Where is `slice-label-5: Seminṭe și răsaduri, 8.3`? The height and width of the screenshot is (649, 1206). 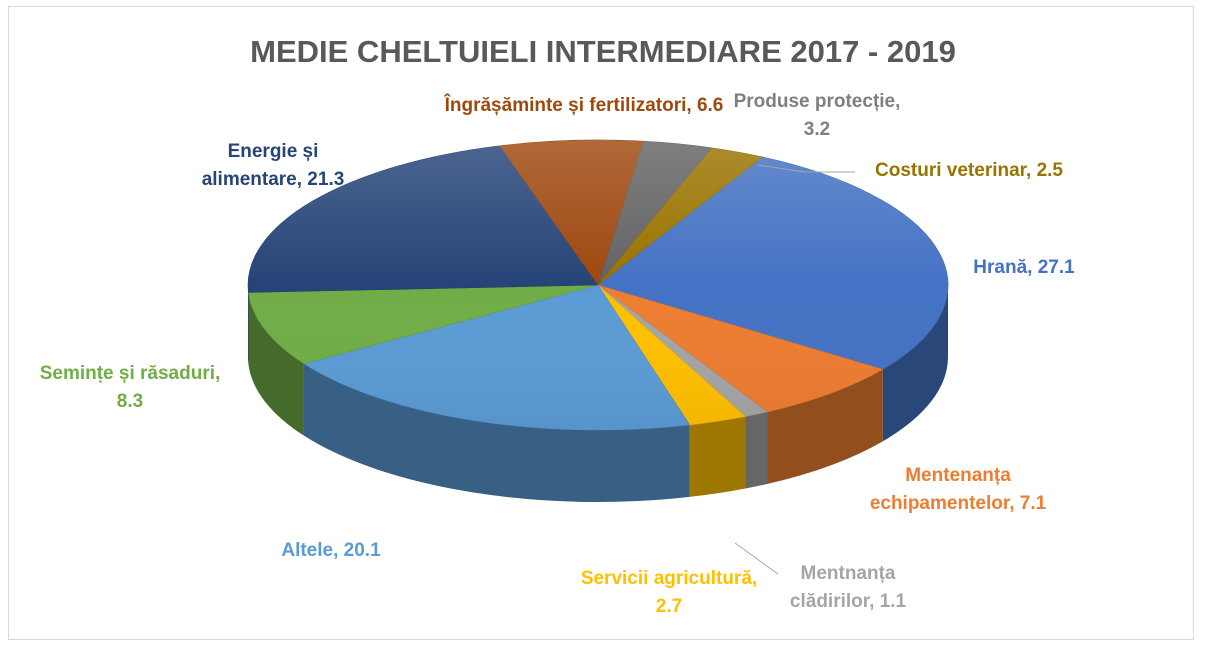 slice-label-5: Seminṭe și răsaduri, 8.3 is located at coordinates (130, 387).